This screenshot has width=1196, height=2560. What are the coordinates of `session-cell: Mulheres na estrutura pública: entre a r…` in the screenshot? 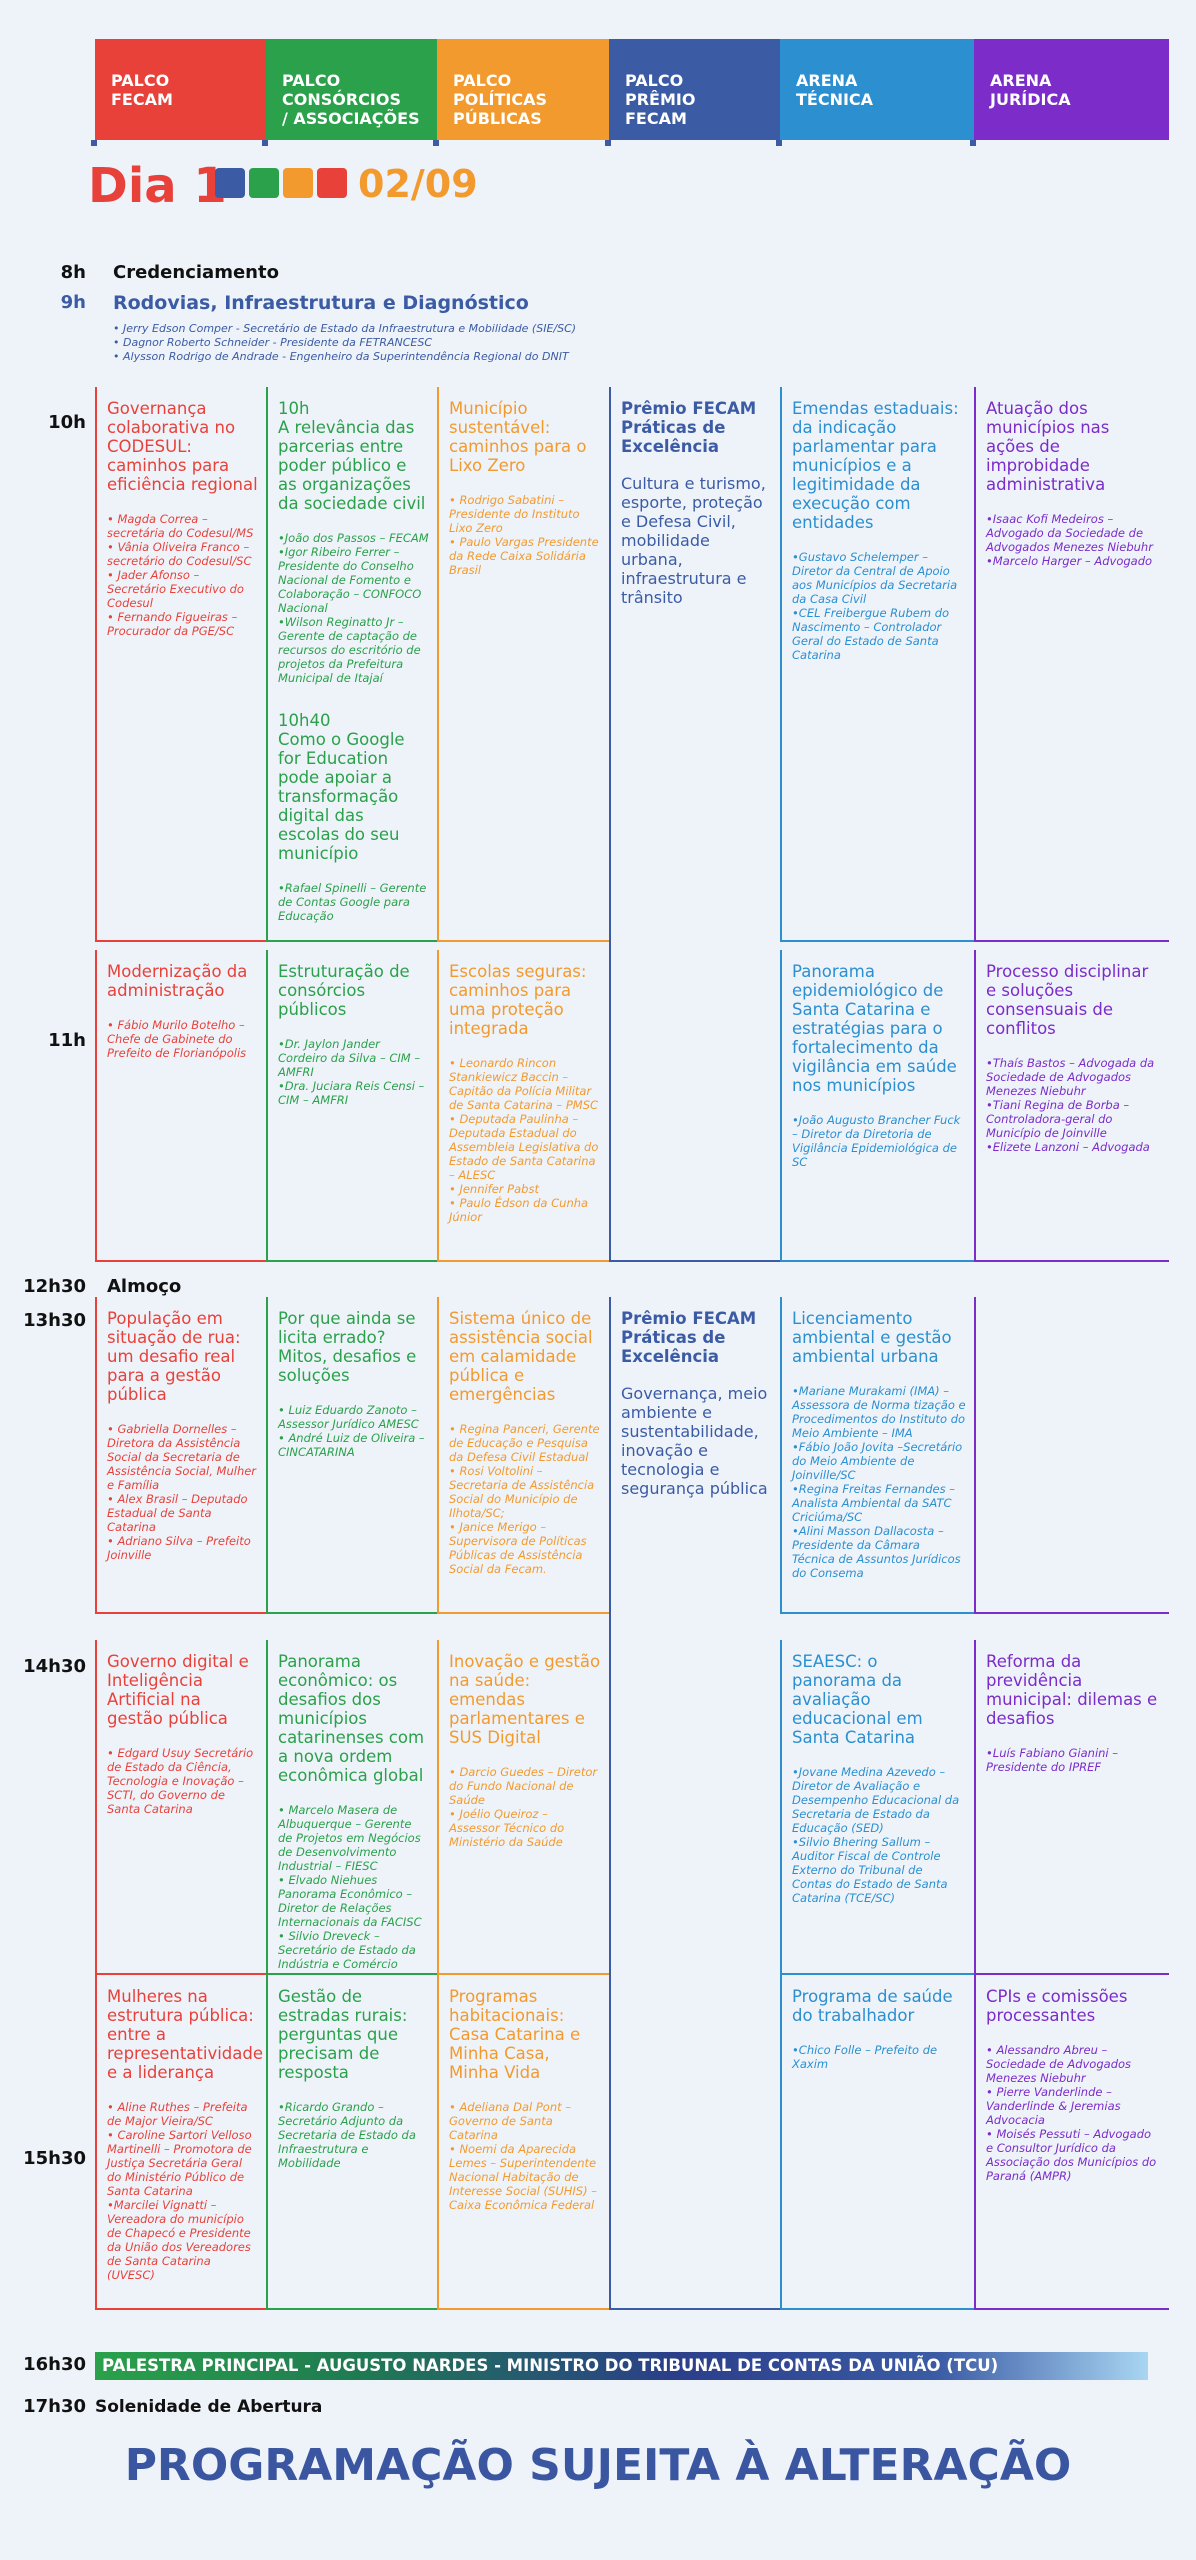 It's located at (180, 2142).